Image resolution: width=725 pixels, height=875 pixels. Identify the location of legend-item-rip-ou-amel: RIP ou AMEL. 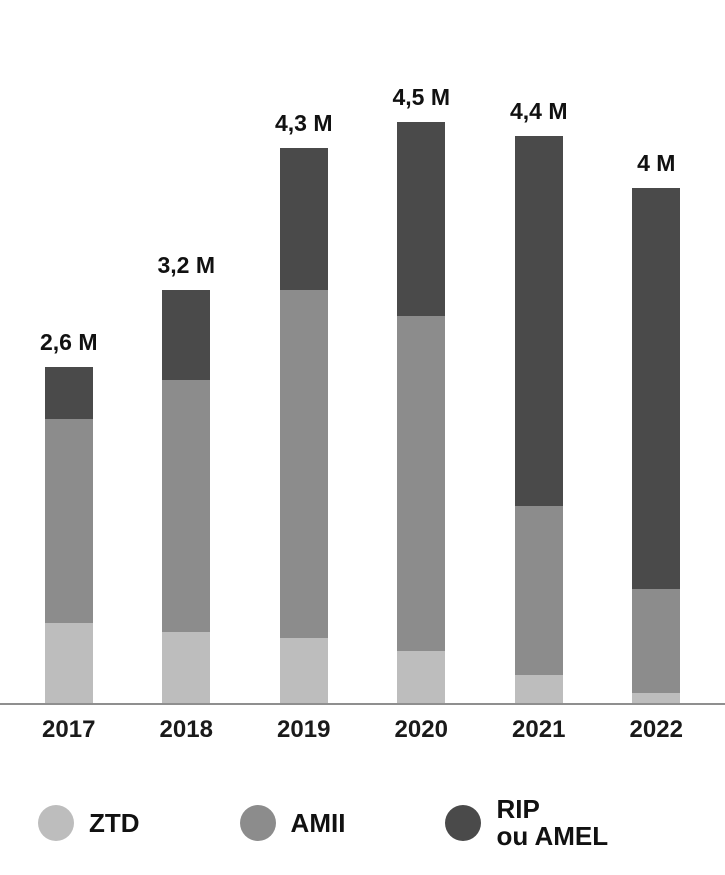
(527, 823).